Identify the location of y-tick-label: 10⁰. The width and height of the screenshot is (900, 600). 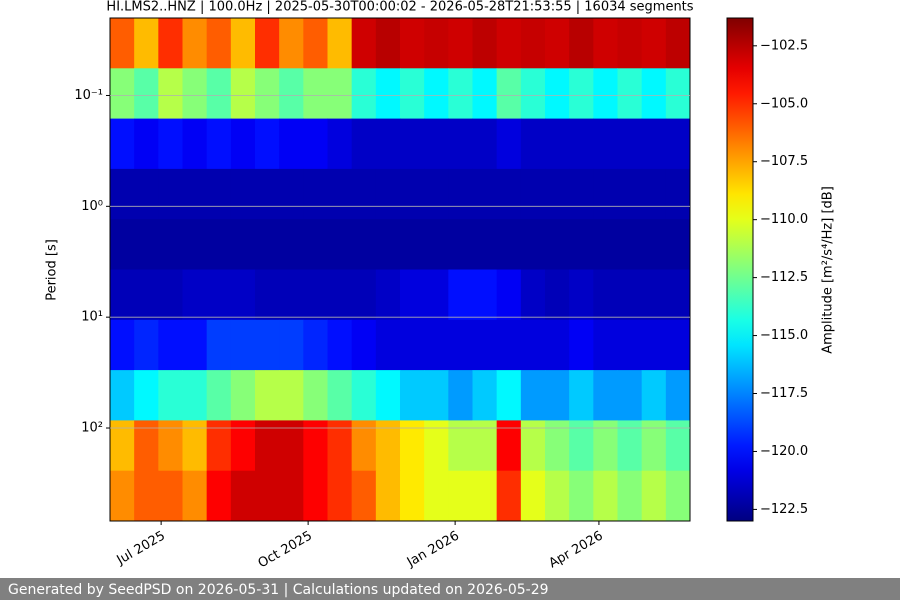
(92, 206).